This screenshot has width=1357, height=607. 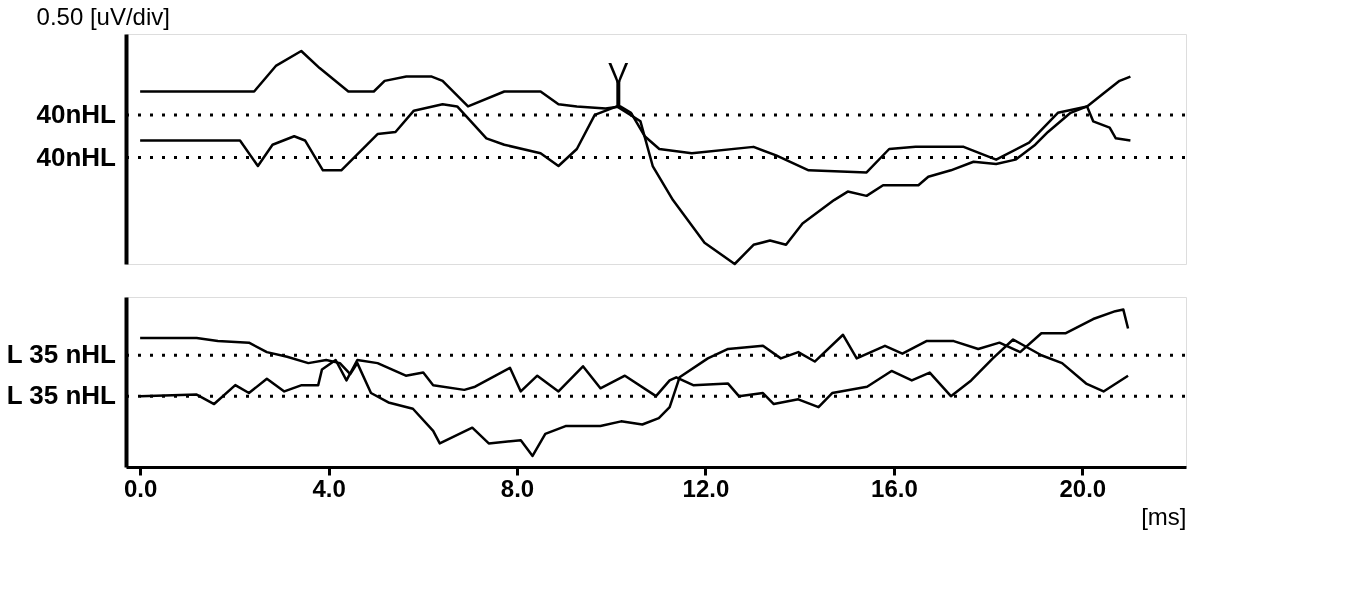 I want to click on text: 0.50 [uV/div], so click(x=103, y=16).